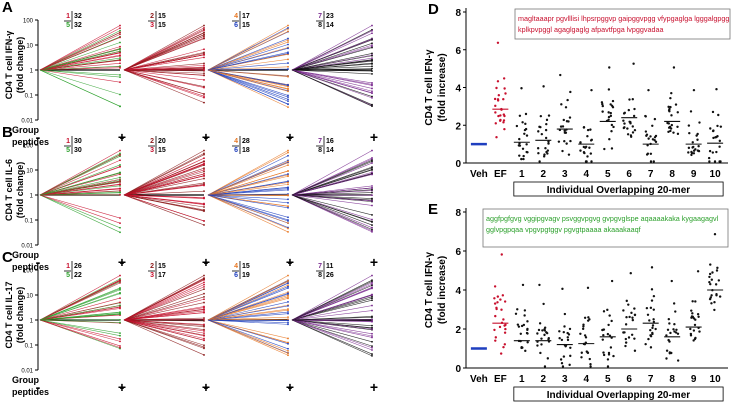  Describe the element at coordinates (694, 174) in the screenshot. I see `x-tick-label: 9` at that location.